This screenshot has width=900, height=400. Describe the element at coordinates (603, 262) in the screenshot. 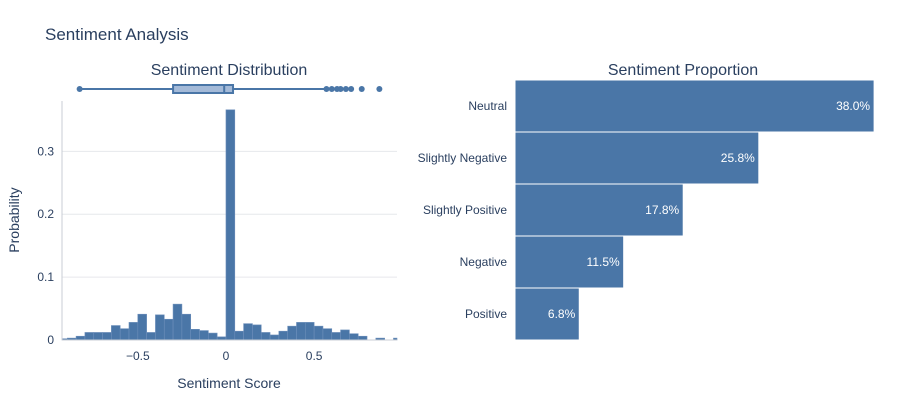

I see `bar-value-label: 11.5%` at that location.